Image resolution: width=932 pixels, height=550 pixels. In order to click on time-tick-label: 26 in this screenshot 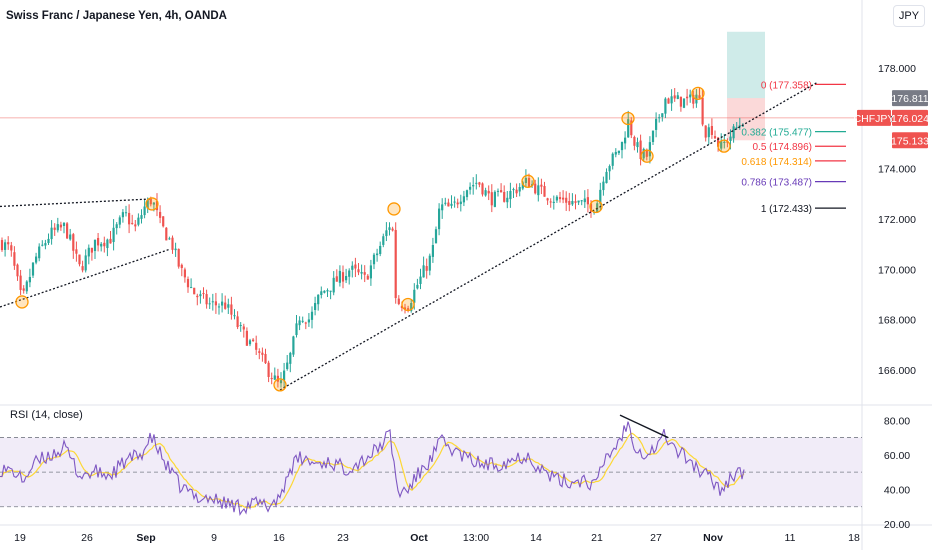, I will do `click(87, 538)`.